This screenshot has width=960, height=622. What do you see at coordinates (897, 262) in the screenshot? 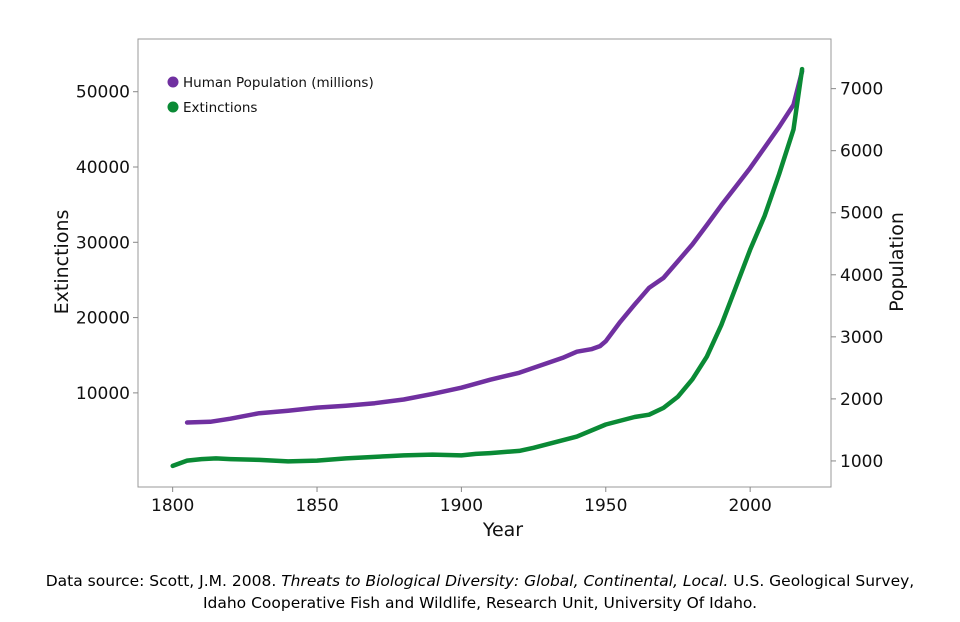
I see `right-y-axis-title: Population` at bounding box center [897, 262].